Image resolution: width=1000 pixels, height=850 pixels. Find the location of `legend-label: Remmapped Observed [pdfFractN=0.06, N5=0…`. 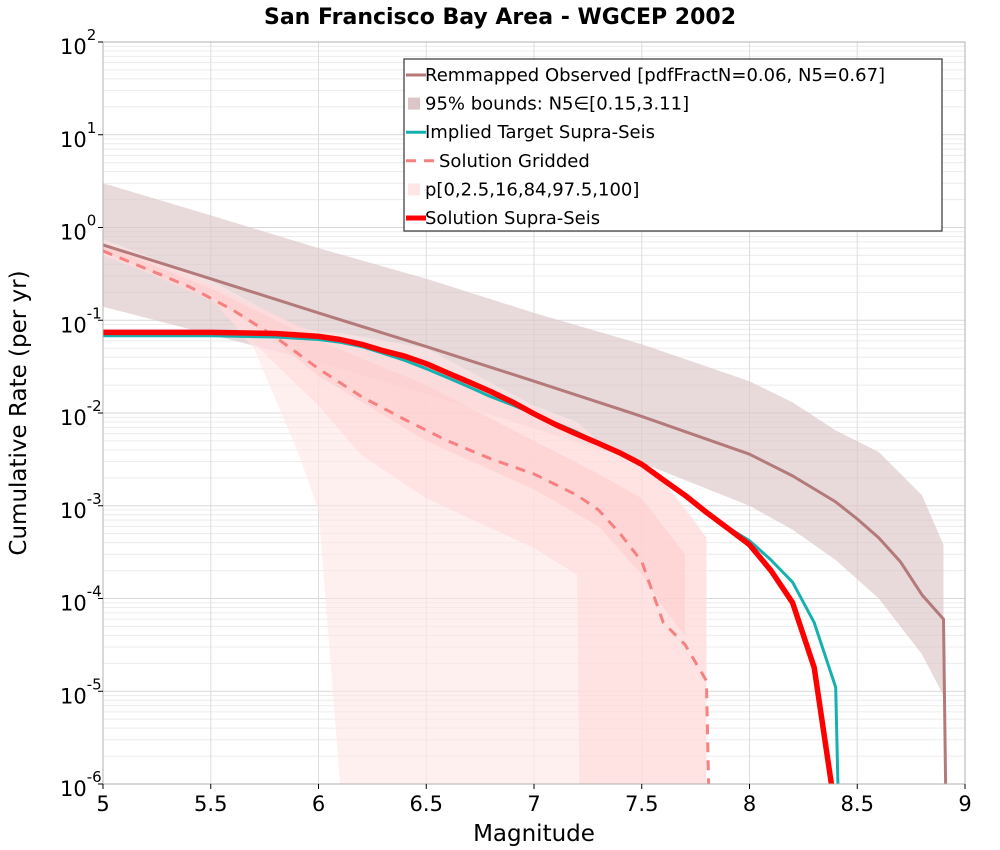

legend-label: Remmapped Observed [pdfFractN=0.06, N5=0… is located at coordinates (655, 75).